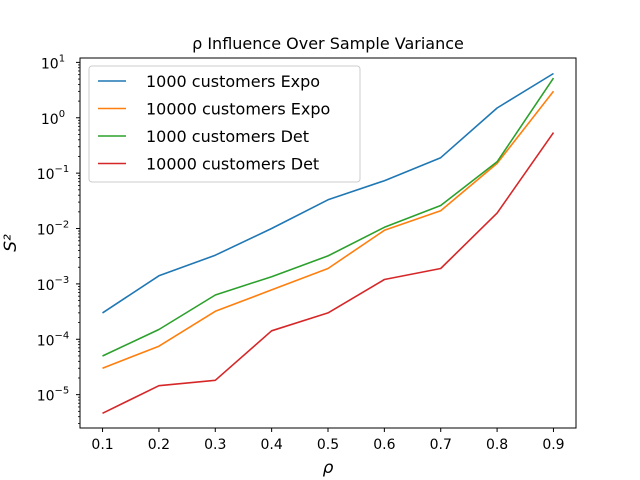 This screenshot has height=480, width=640. Describe the element at coordinates (238, 109) in the screenshot. I see `legend-label: 10000 customers Expo` at that location.